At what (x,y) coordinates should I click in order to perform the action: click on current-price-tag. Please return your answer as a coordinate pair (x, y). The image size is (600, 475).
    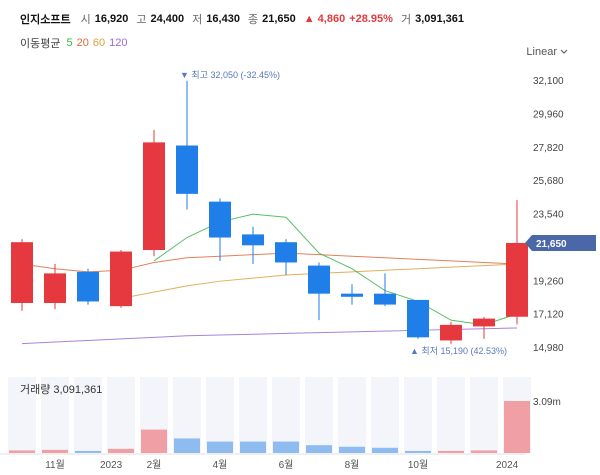
    Looking at the image, I should click on (560, 242).